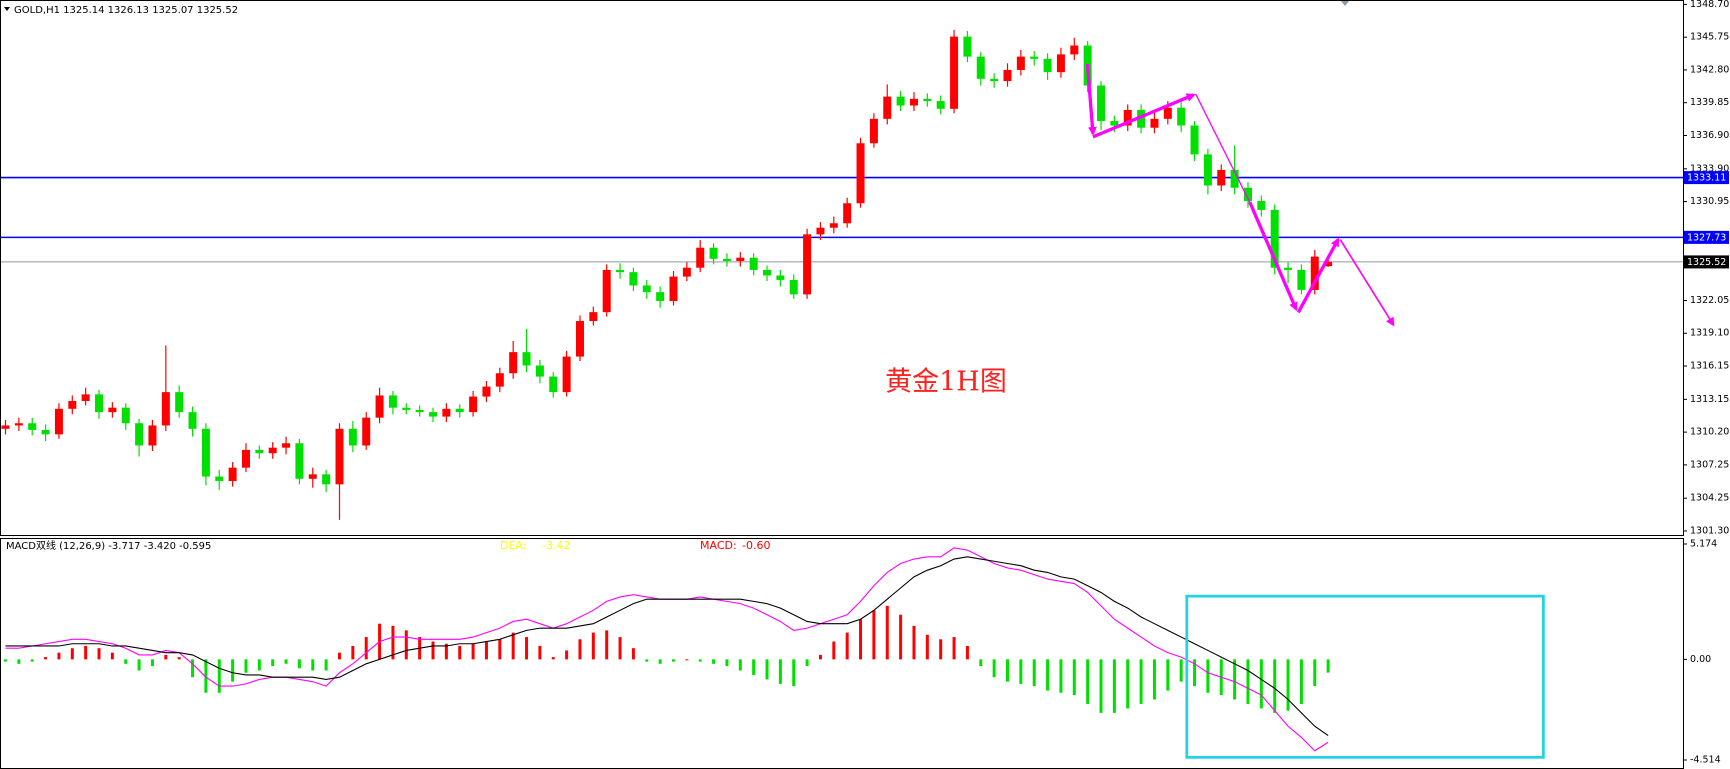  Describe the element at coordinates (1709, 531) in the screenshot. I see `y-tick-label: 1301.30` at that location.